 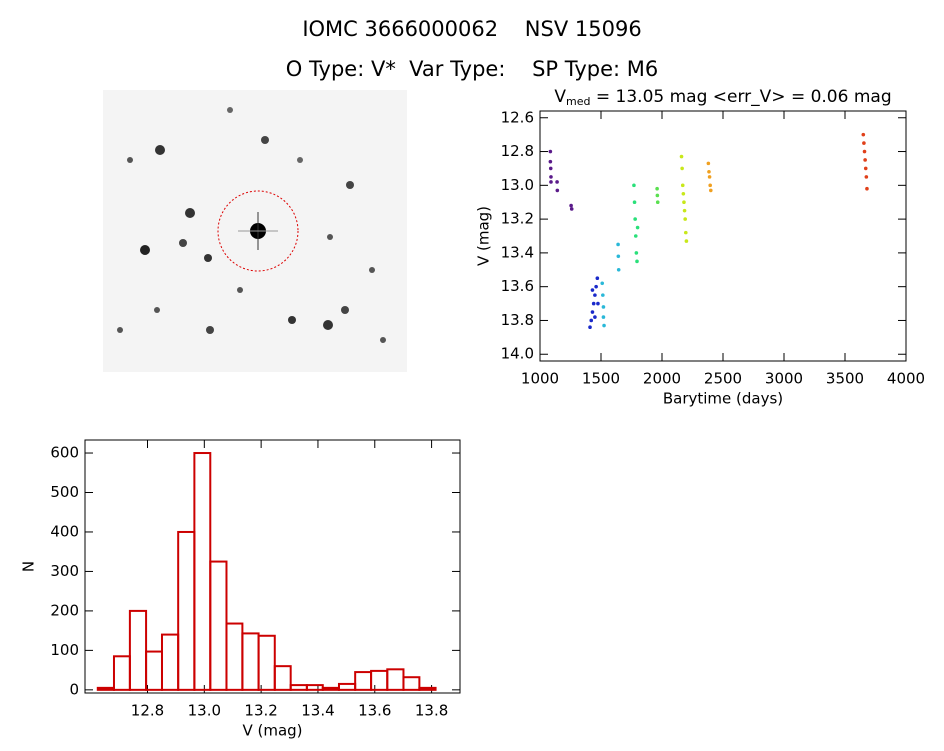 What do you see at coordinates (260, 711) in the screenshot?
I see `x-tick-label: 13.2` at bounding box center [260, 711].